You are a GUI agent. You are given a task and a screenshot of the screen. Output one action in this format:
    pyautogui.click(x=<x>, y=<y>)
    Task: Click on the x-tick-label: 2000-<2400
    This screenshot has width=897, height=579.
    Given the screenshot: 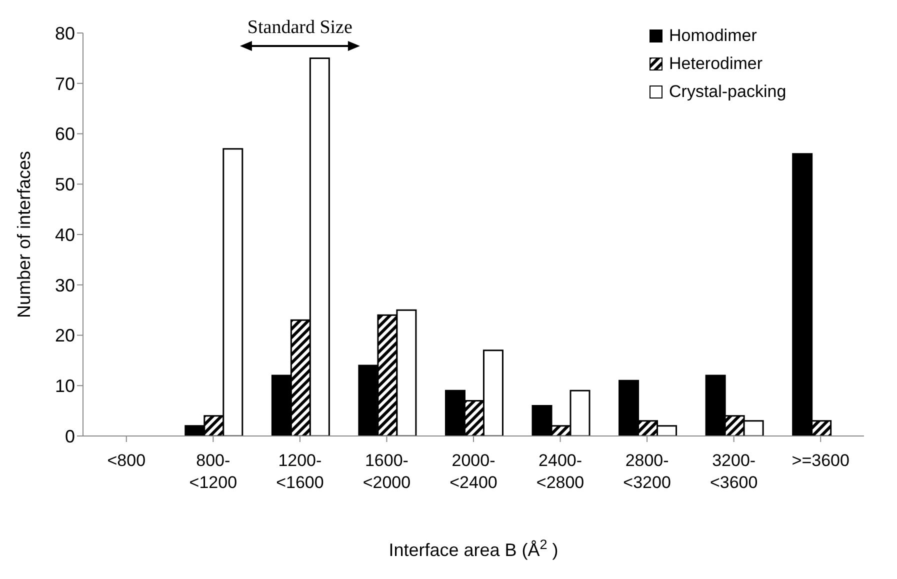 What is the action you would take?
    pyautogui.click(x=474, y=471)
    